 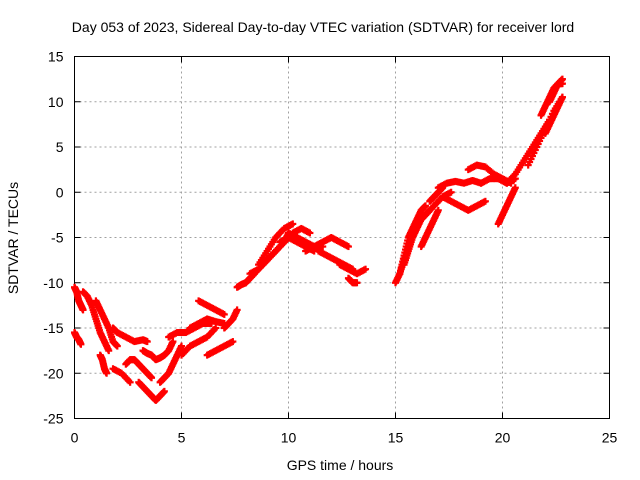 I want to click on y-tick-label: -5, so click(x=57, y=238).